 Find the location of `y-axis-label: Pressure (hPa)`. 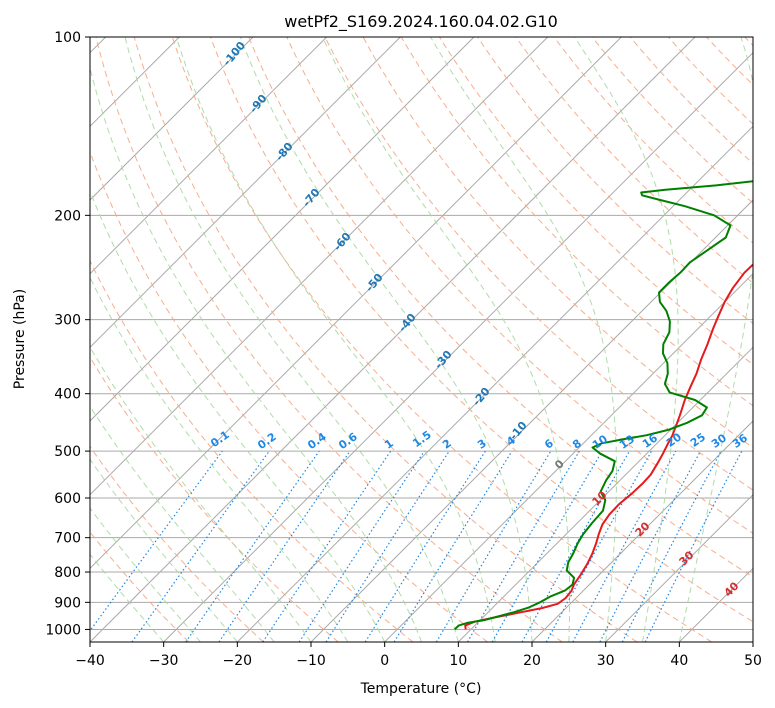

y-axis-label: Pressure (hPa) is located at coordinates (20, 339).